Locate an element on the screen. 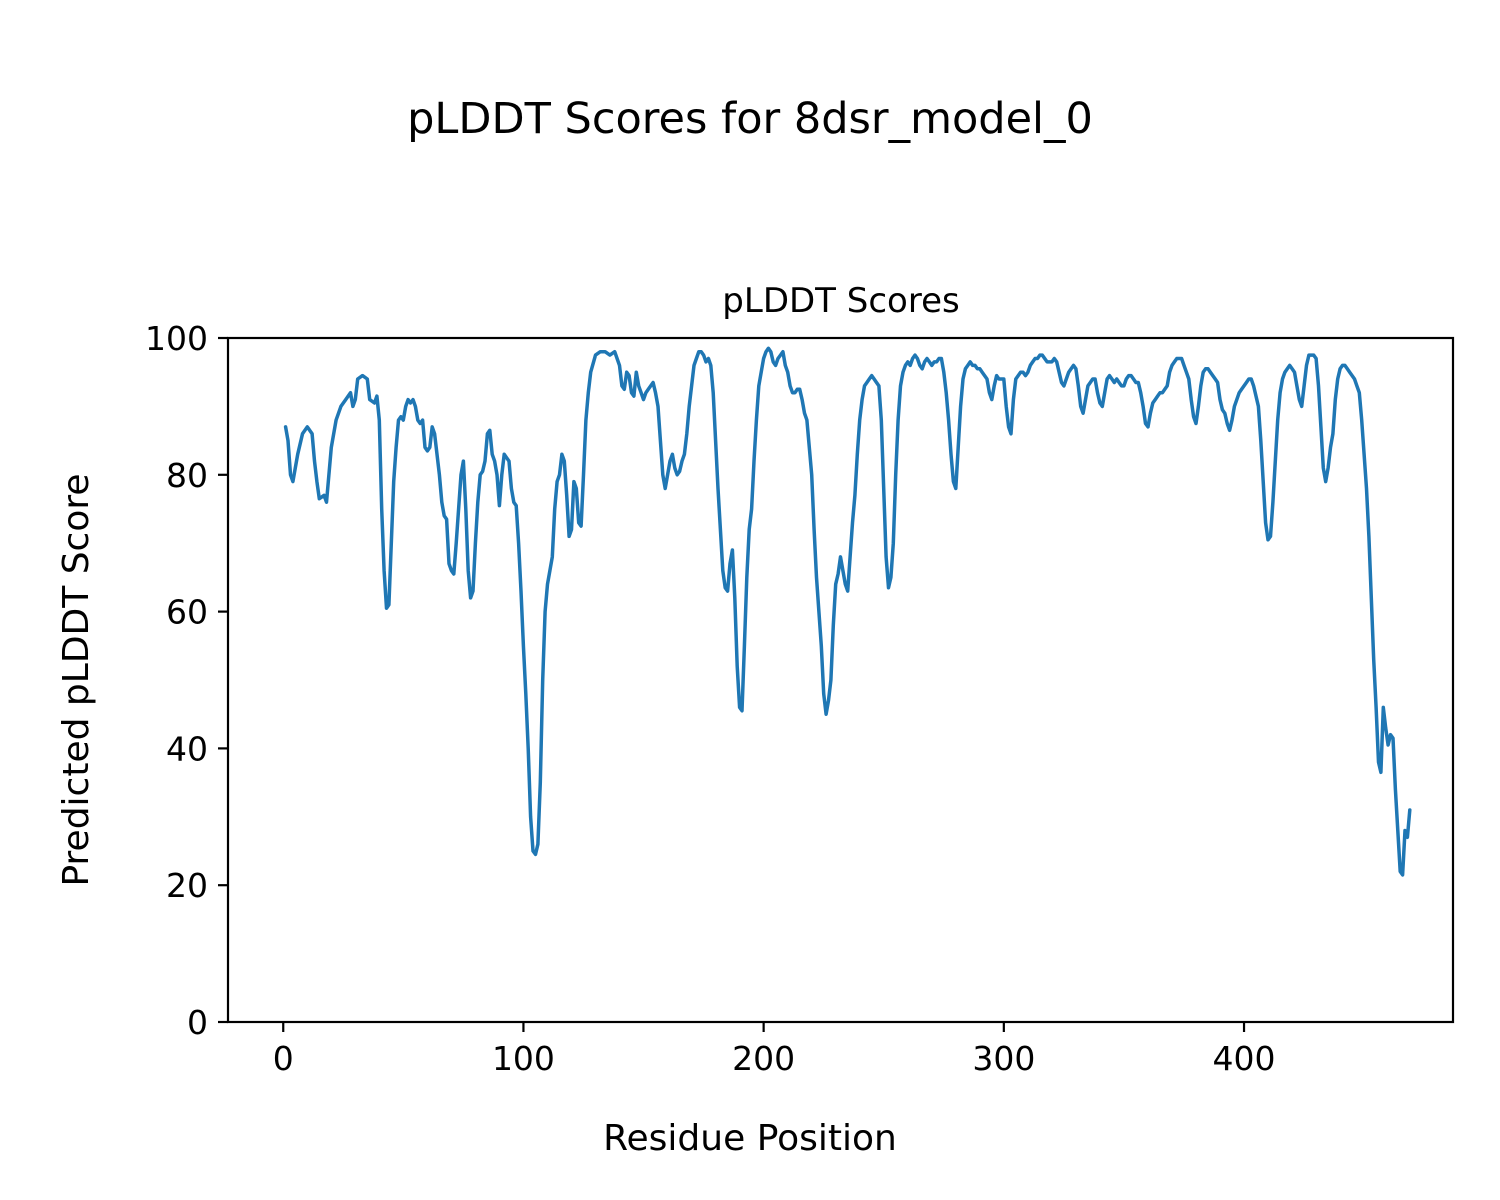 This screenshot has height=1200, width=1500. y-tick-label: 100 is located at coordinates (176, 338).